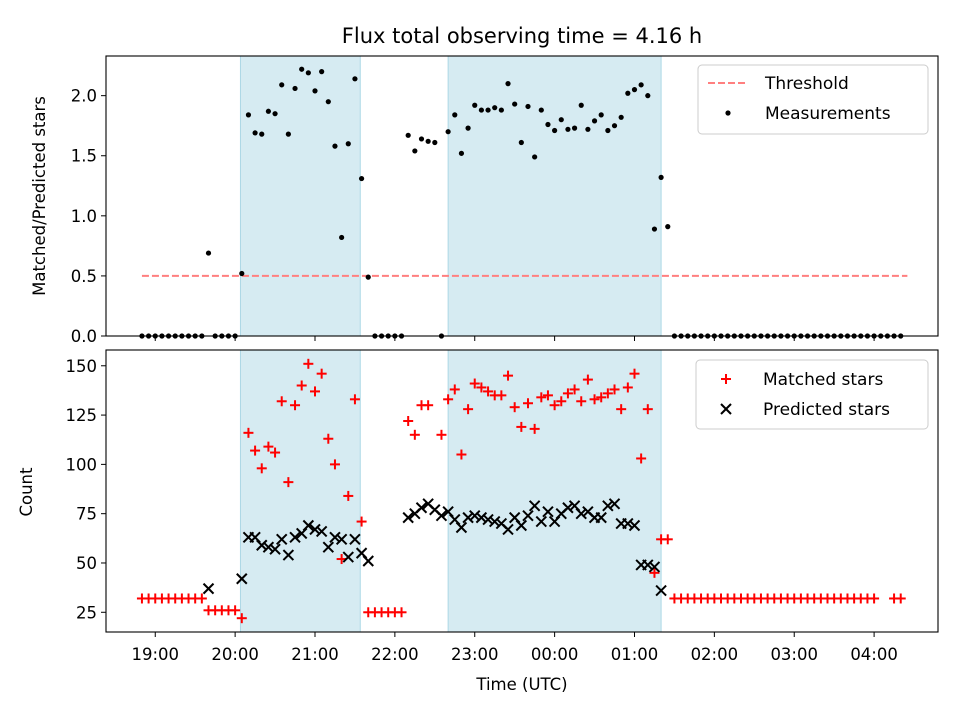 Image resolution: width=960 pixels, height=720 pixels. What do you see at coordinates (826, 410) in the screenshot?
I see `legend-predicted-label: Predicted stars` at bounding box center [826, 410].